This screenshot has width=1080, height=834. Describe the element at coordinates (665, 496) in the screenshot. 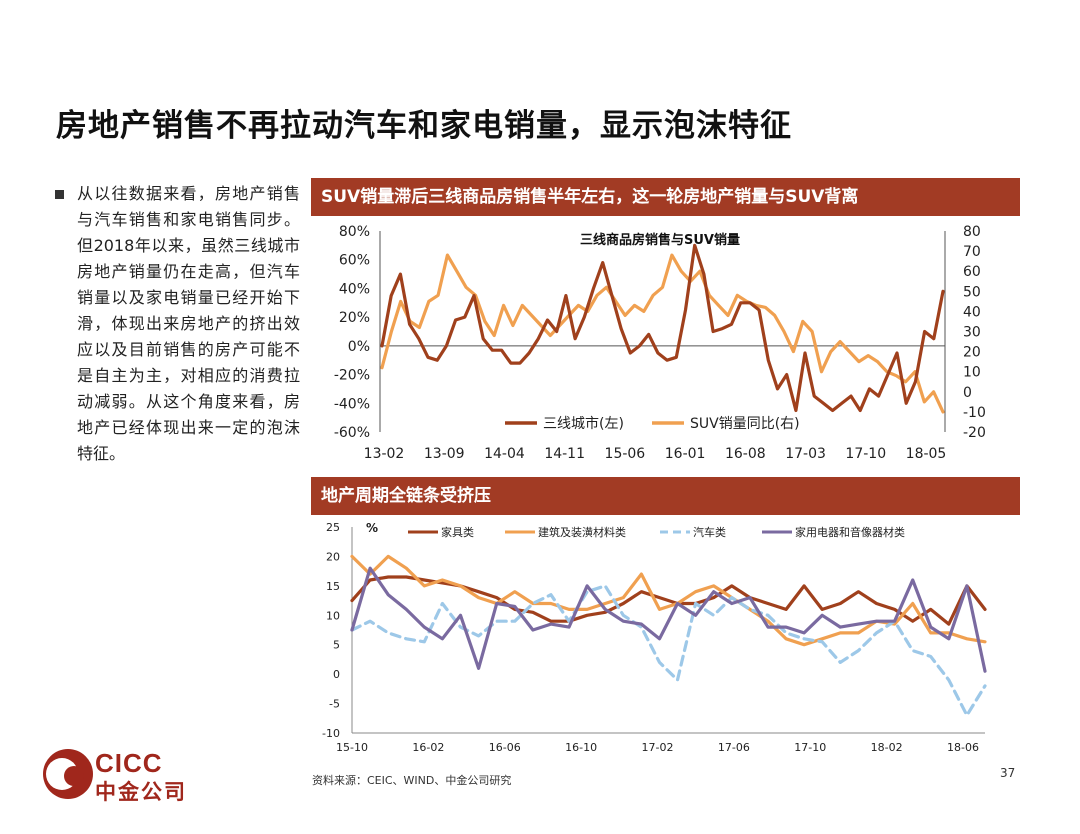

I see `chart2-banner: 地产周期全链条受挤压` at that location.